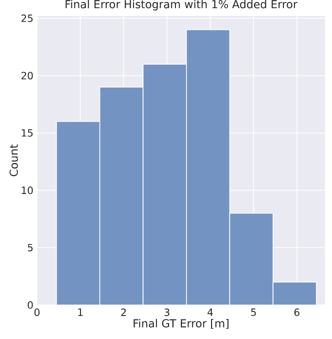  Describe the element at coordinates (14, 160) in the screenshot. I see `y-axis-title: Count` at that location.